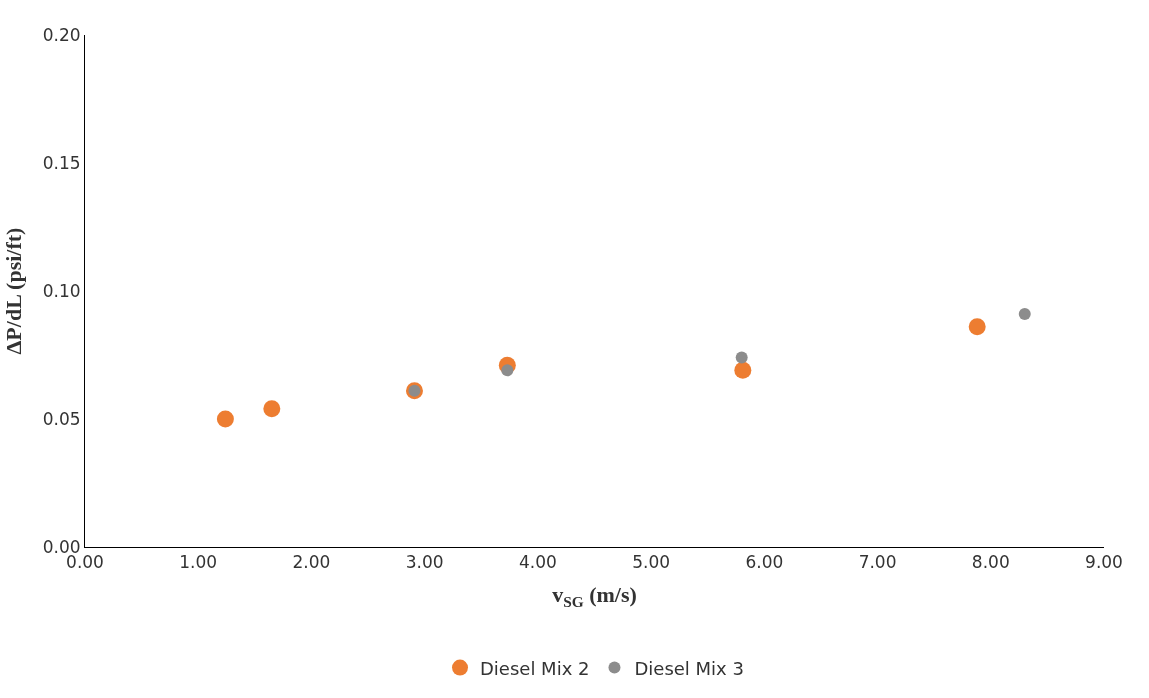 This screenshot has height=698, width=1149. I want to click on y-axis-title: ΔP/dL (psi/ft), so click(13, 291).